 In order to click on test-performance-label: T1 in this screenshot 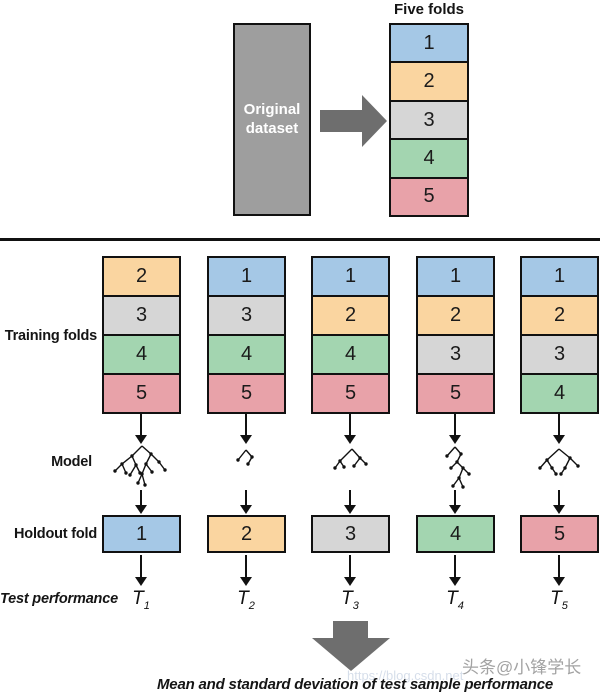, I will do `click(141, 600)`.